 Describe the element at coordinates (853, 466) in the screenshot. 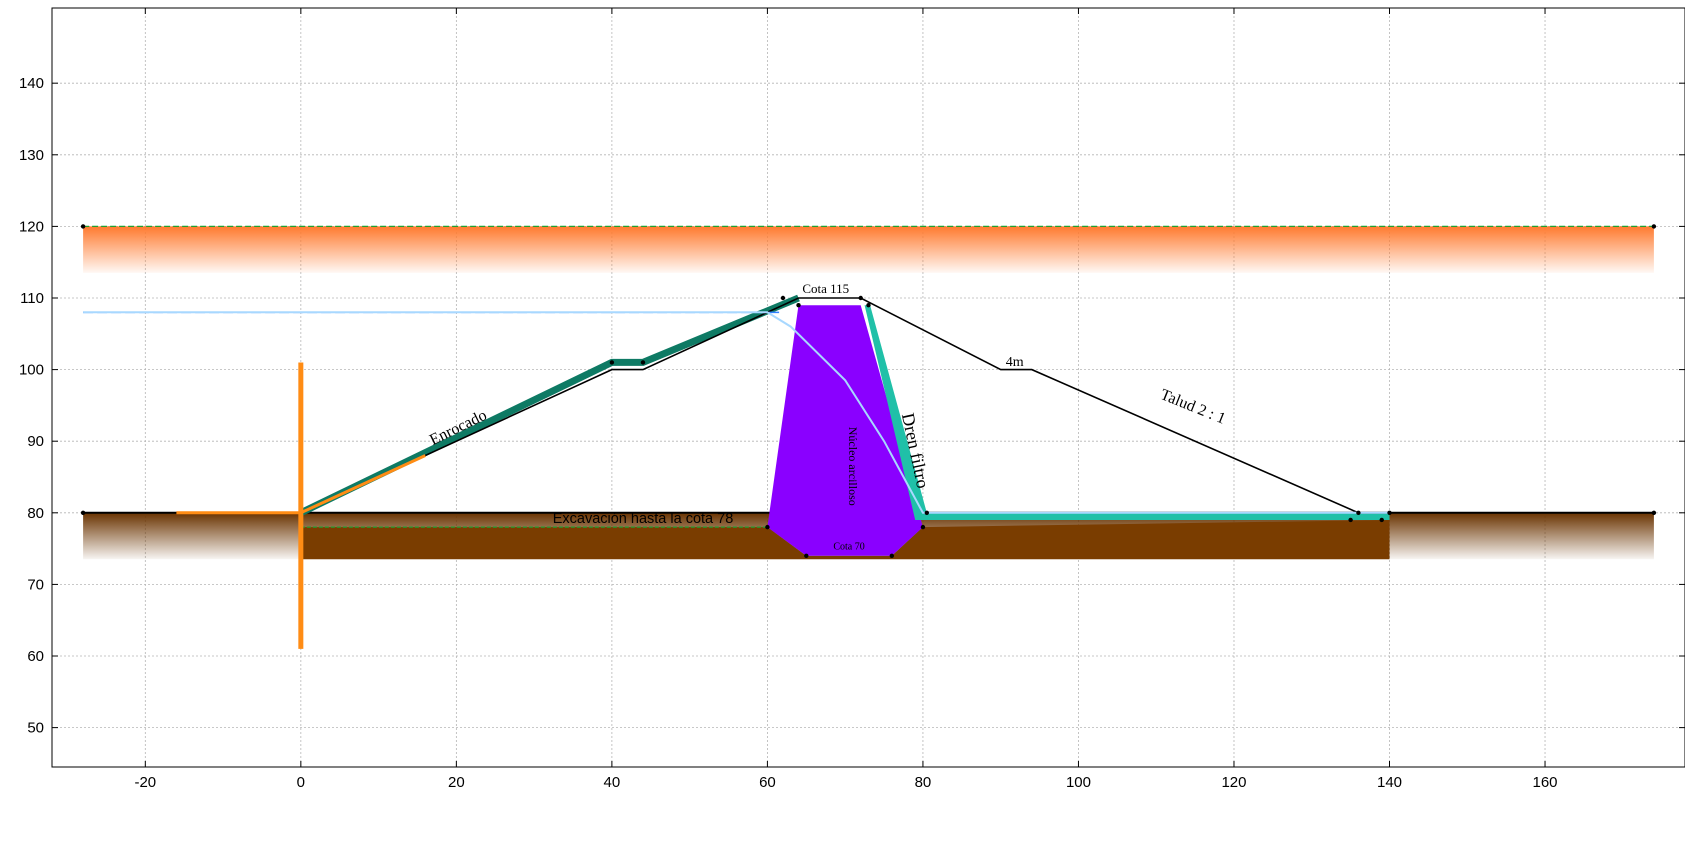

I see `core-label: Núcleo arcilloso` at that location.